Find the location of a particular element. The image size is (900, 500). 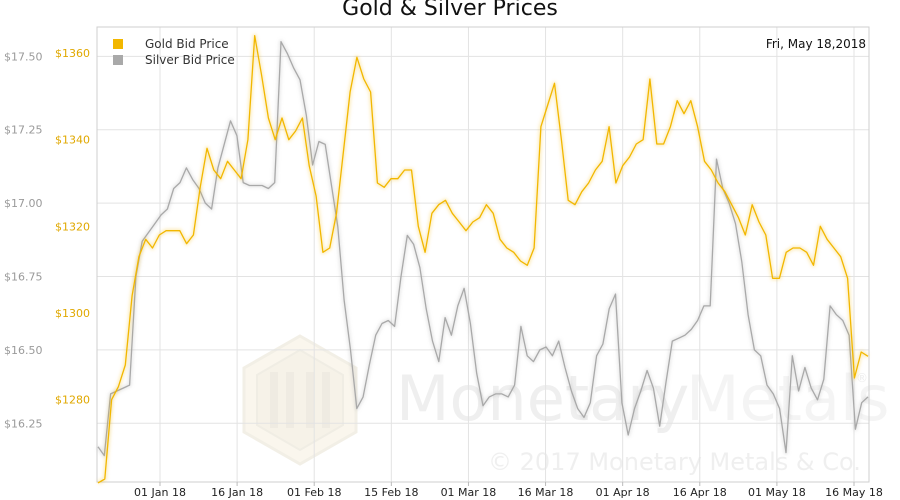

legend-item-silver: Silver Bid Price is located at coordinates (174, 60).